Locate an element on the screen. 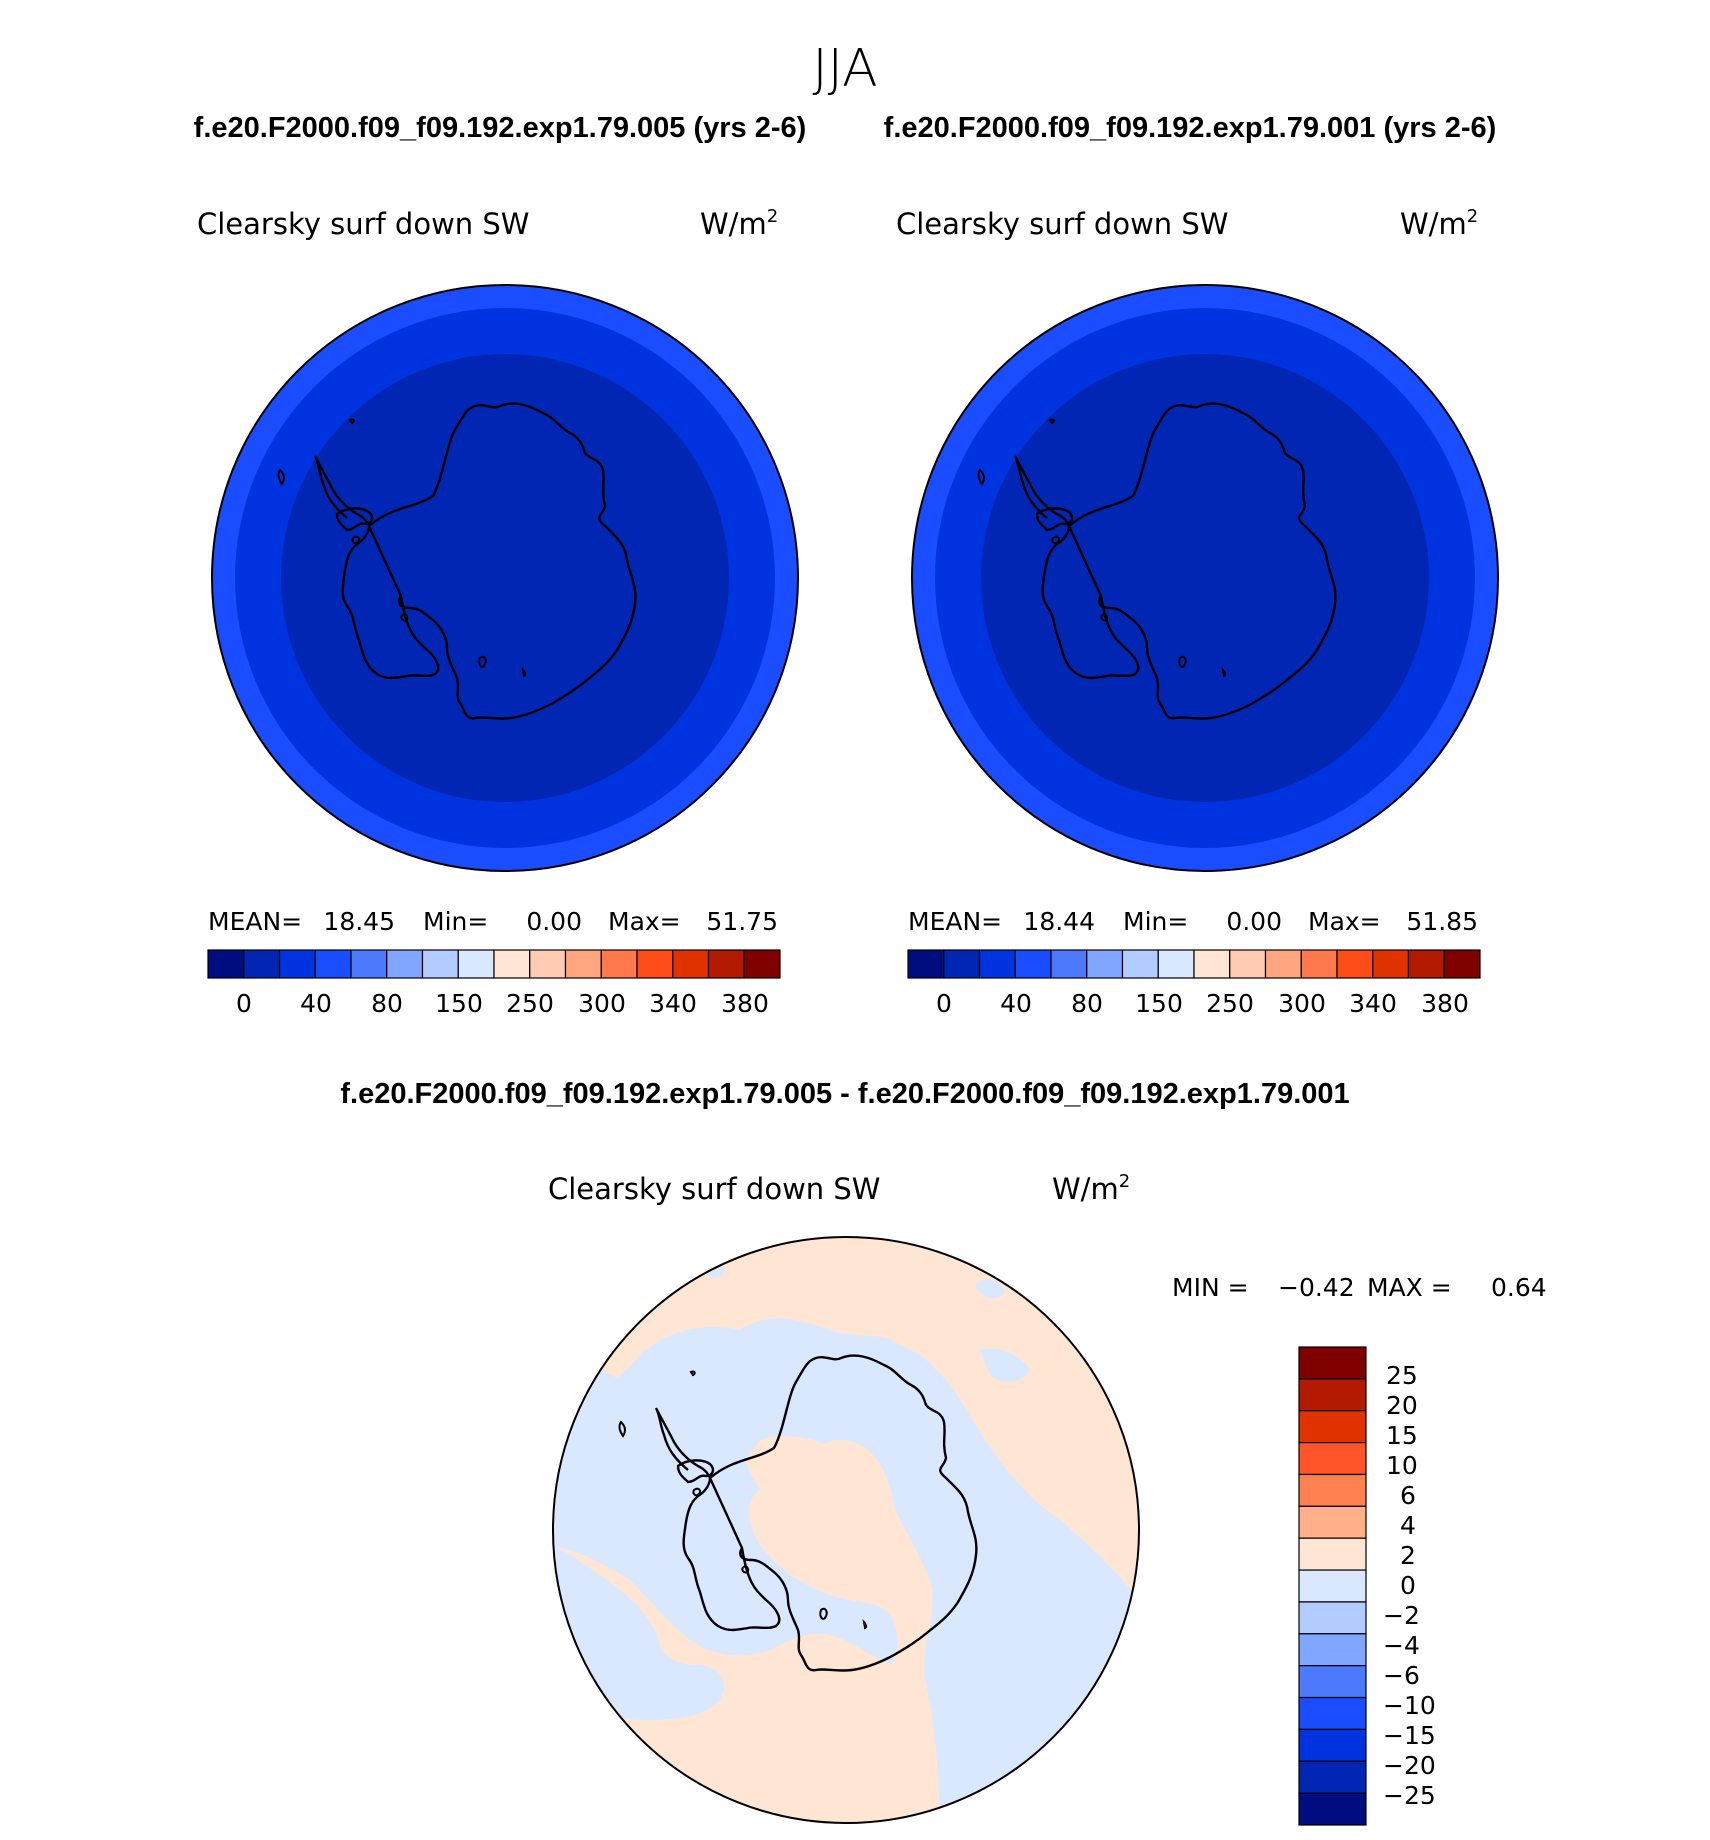 The height and width of the screenshot is (1840, 1710). left-colorbar-labels: 0 40 80 150 250 300 340 380 is located at coordinates (502, 1003).